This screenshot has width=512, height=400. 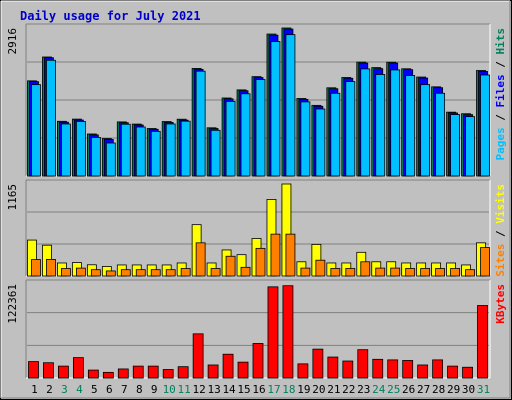 What do you see at coordinates (49, 389) in the screenshot?
I see `x-tick-label: 2` at bounding box center [49, 389].